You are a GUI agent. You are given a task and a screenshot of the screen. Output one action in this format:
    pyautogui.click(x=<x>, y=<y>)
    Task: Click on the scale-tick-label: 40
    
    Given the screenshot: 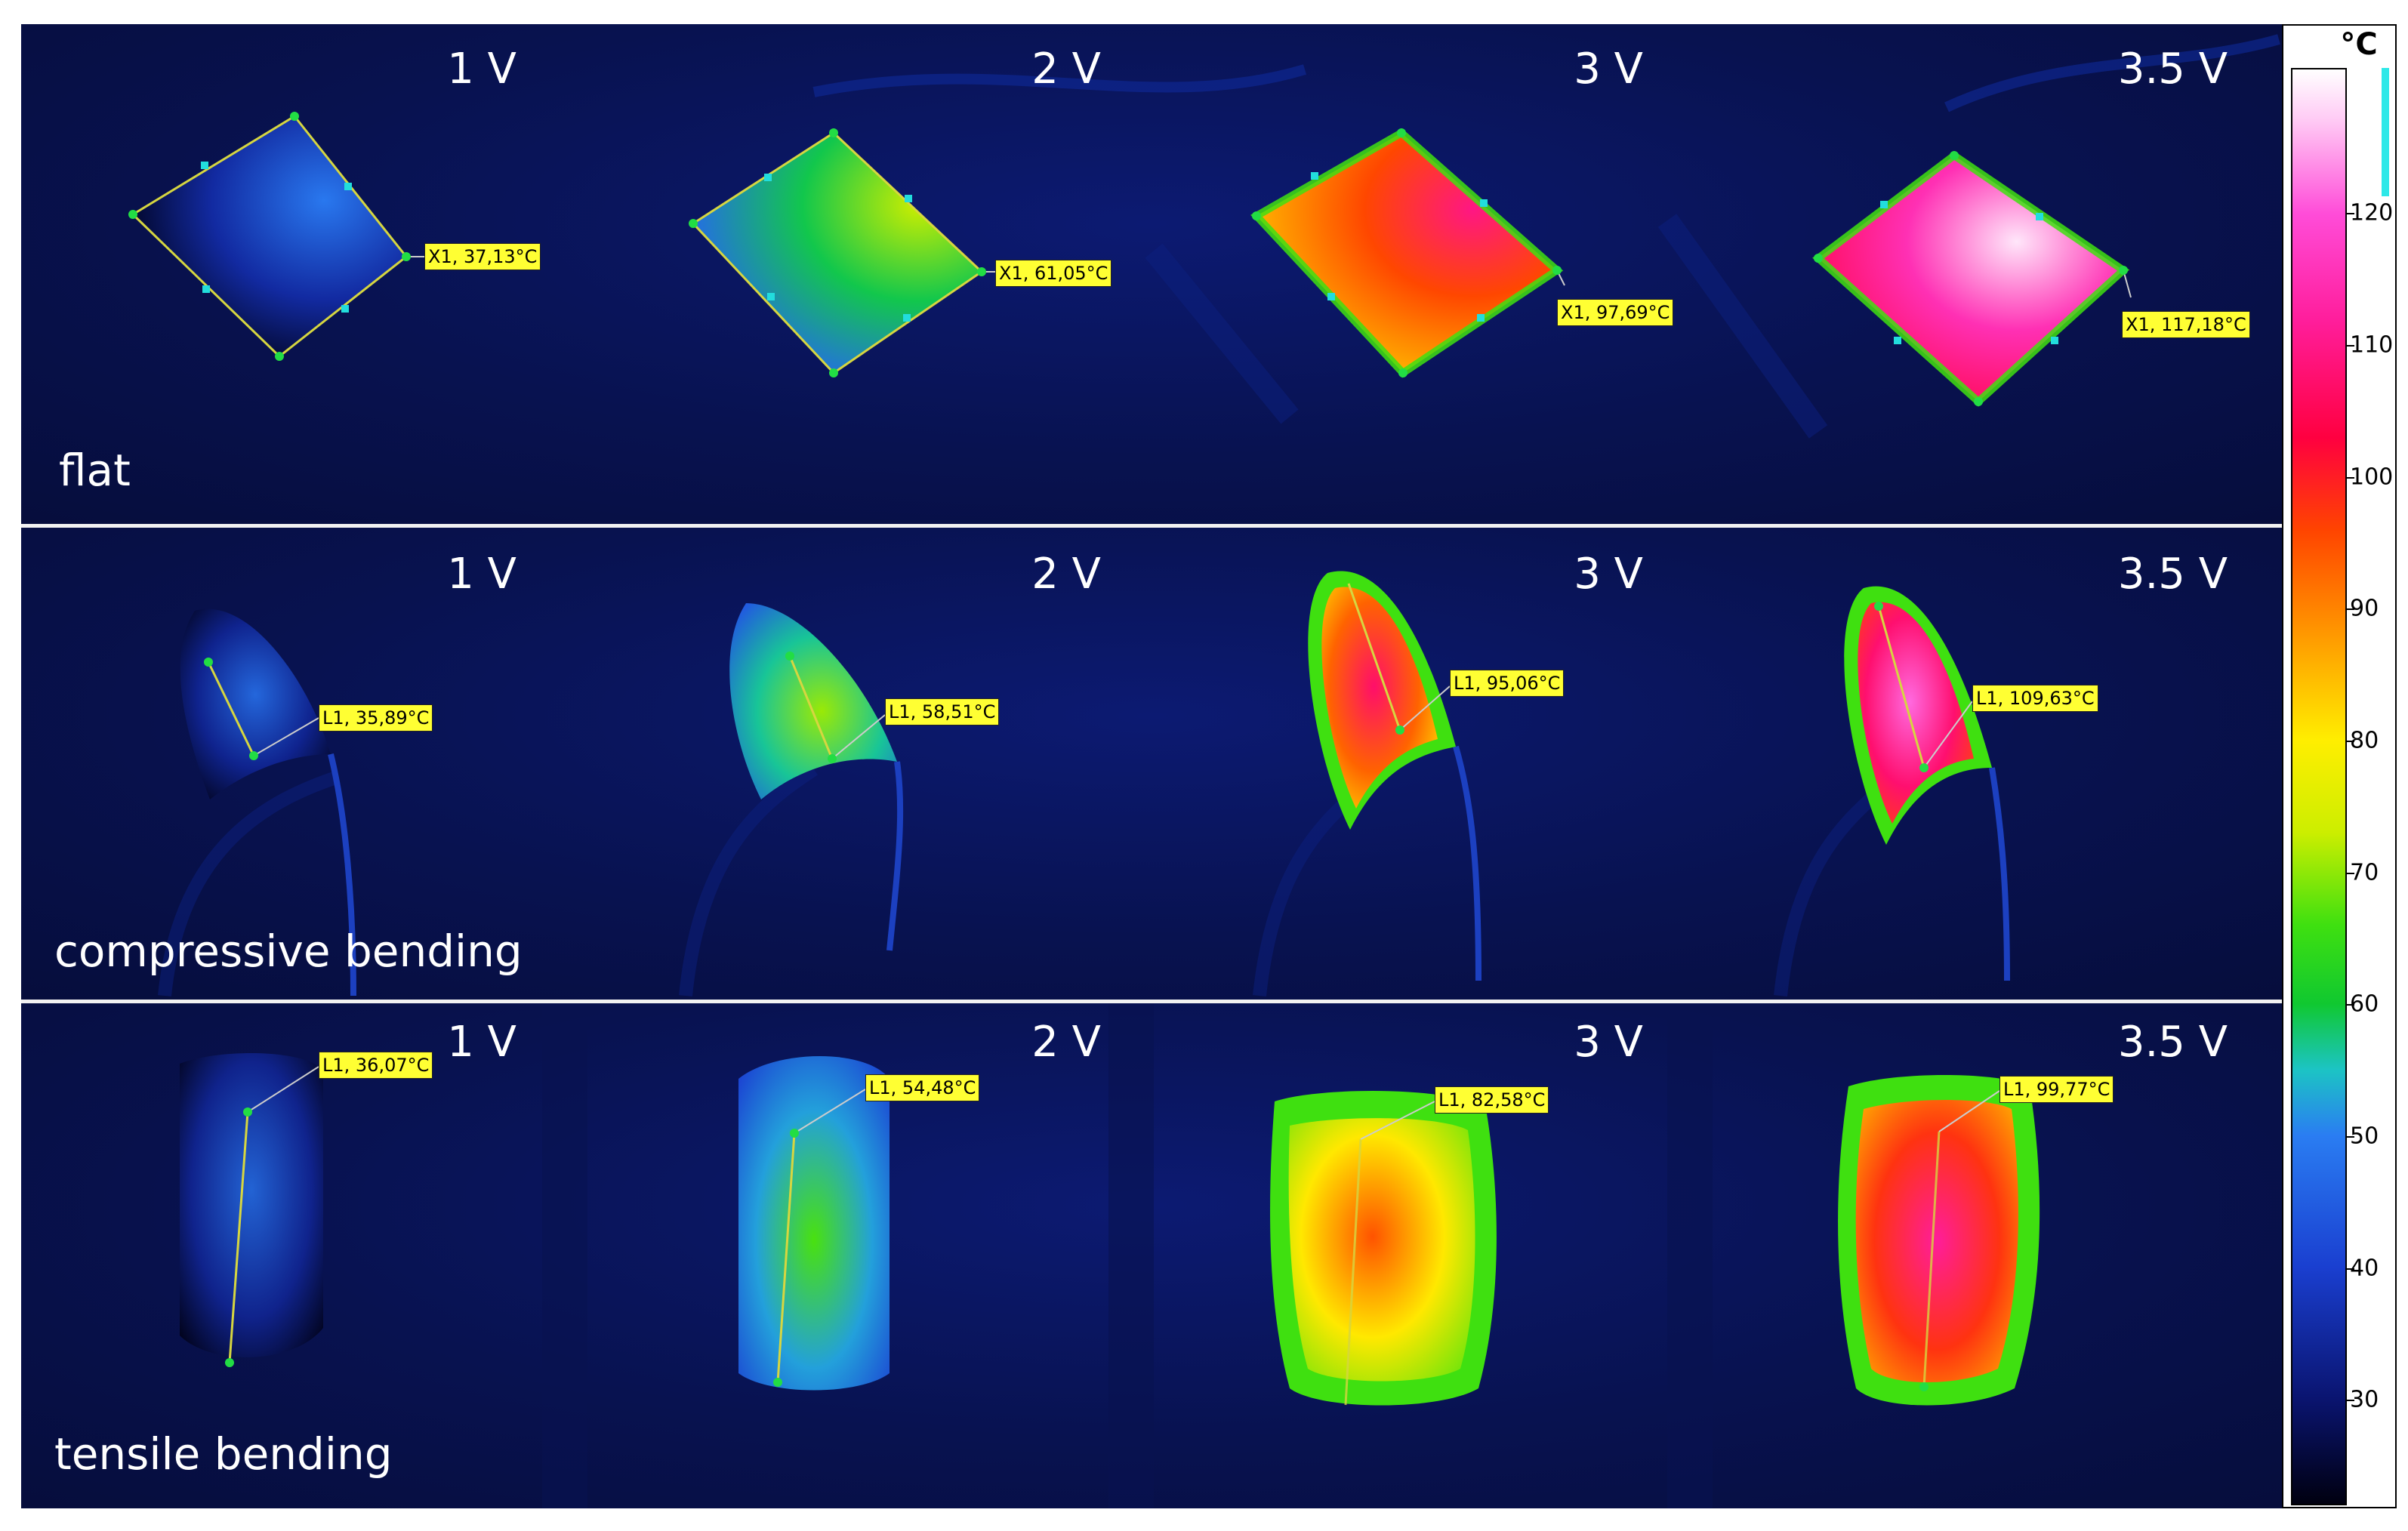 What is the action you would take?
    pyautogui.click(x=2364, y=1268)
    